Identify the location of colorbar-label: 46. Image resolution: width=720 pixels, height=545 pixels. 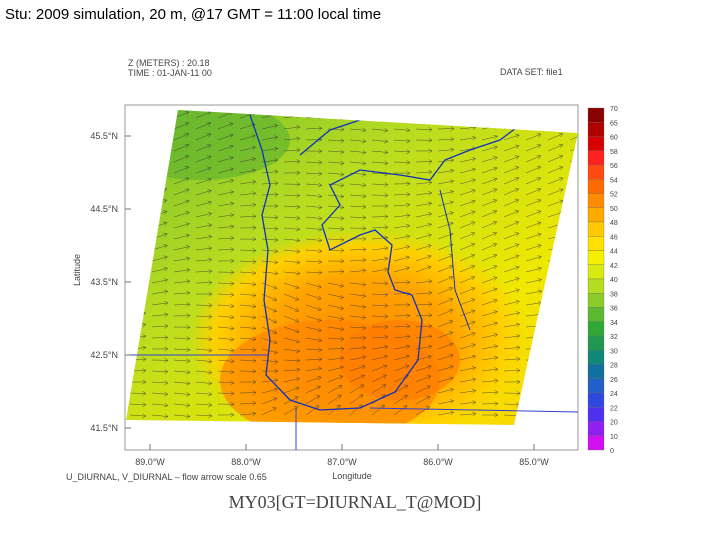
(614, 237).